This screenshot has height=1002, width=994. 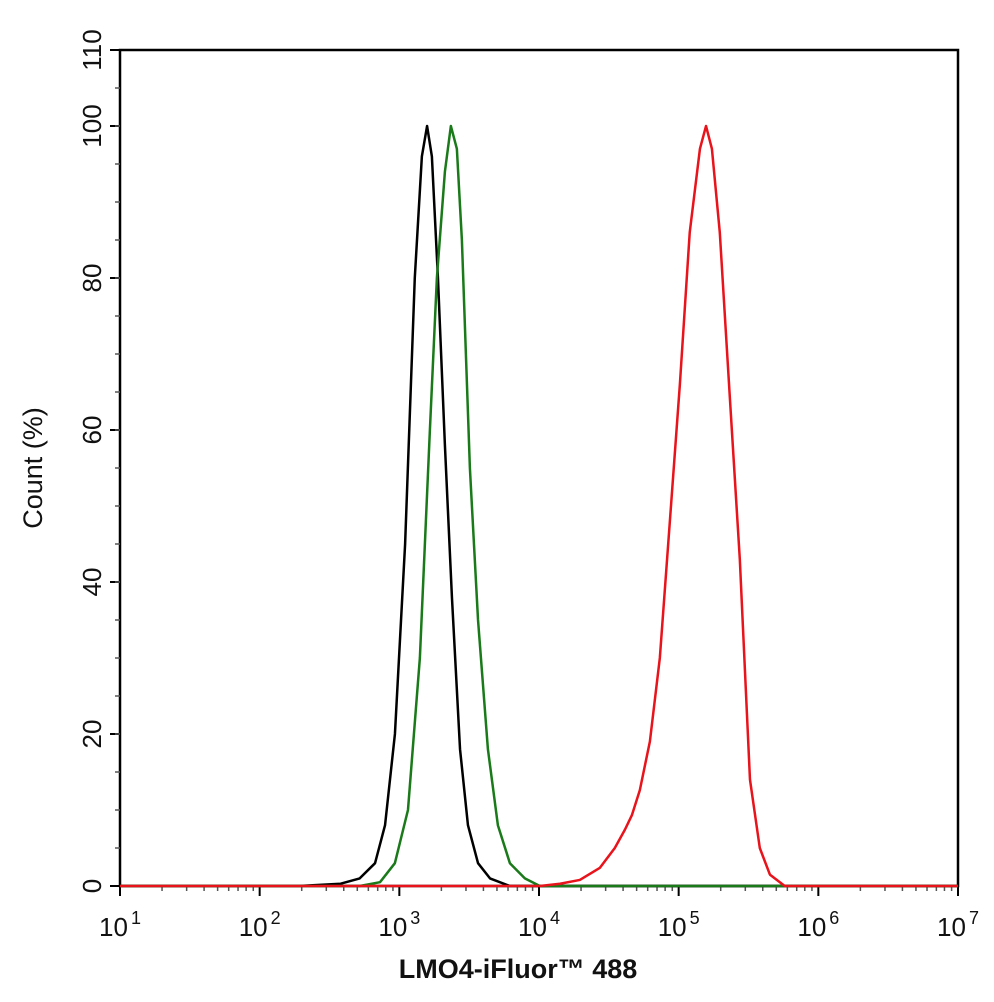 What do you see at coordinates (92, 430) in the screenshot?
I see `y-tick-label: 60` at bounding box center [92, 430].